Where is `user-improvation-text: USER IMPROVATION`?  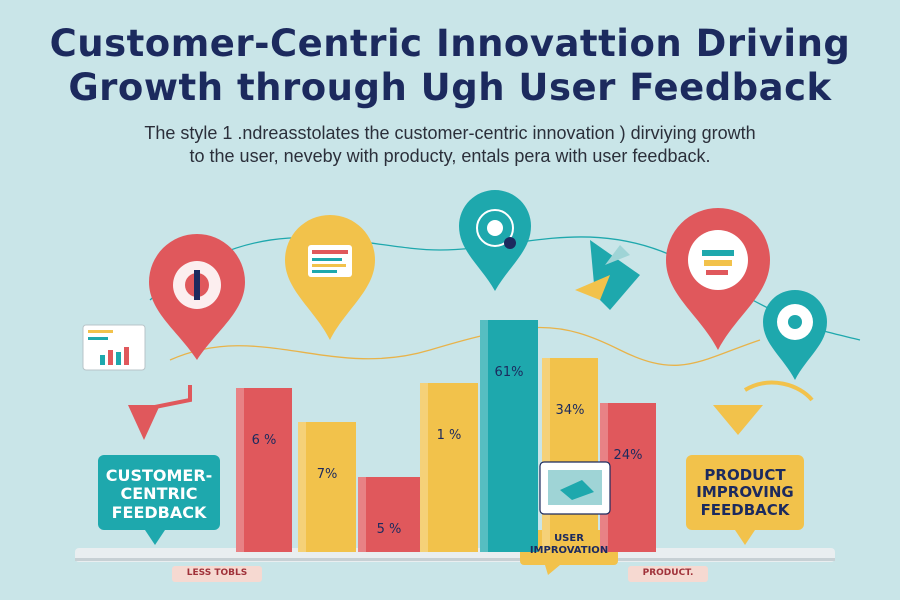 user-improvation-text: USER IMPROVATION is located at coordinates (569, 544).